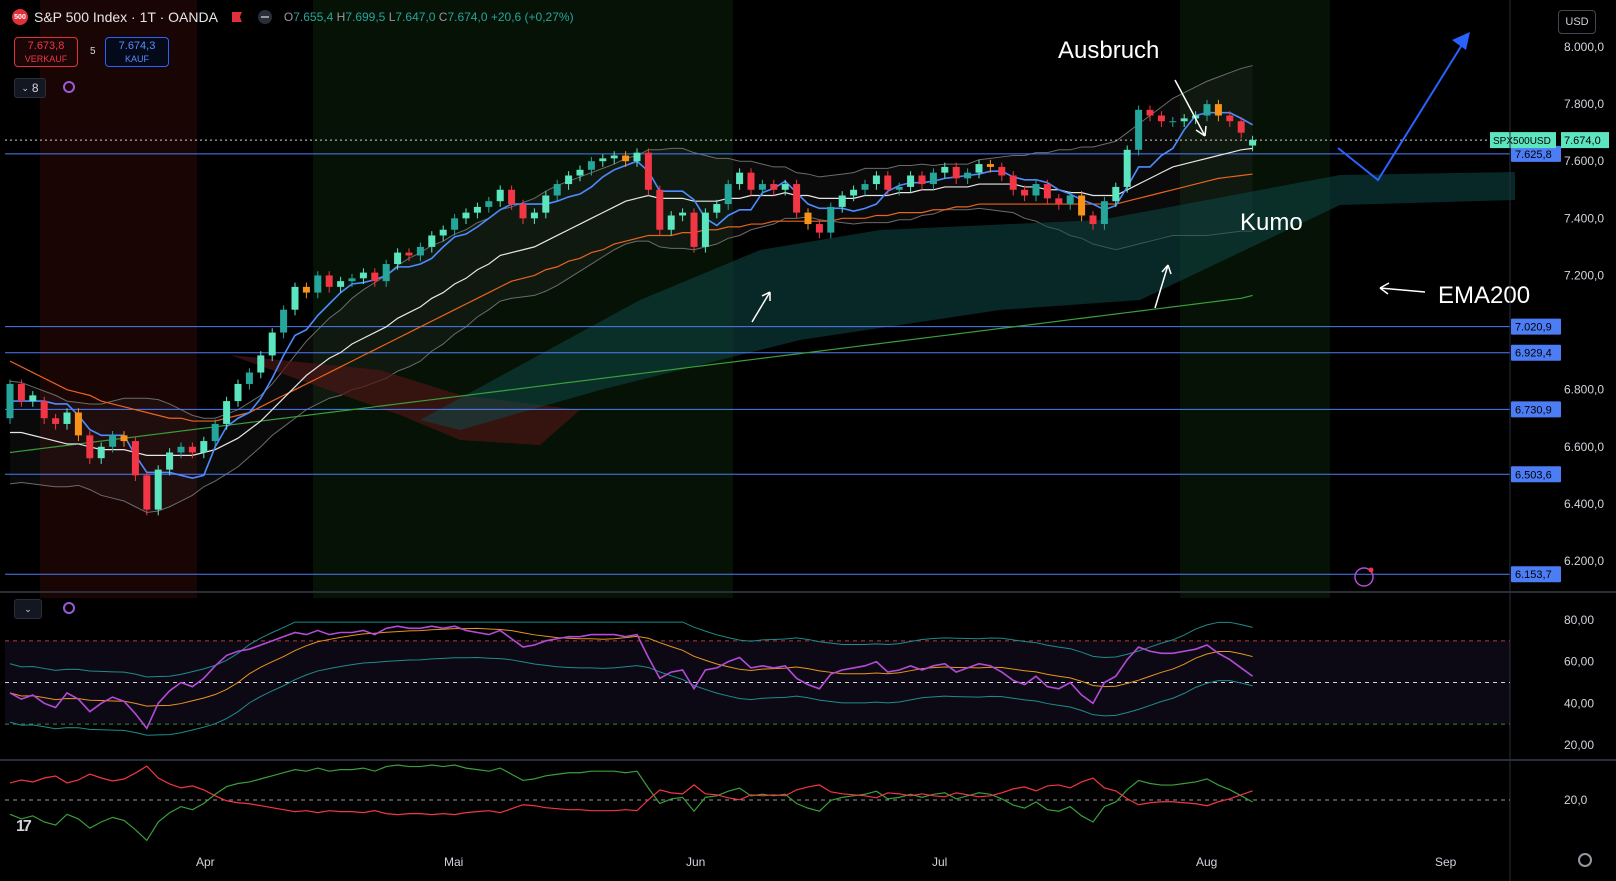 The image size is (1616, 881). What do you see at coordinates (137, 52) in the screenshot?
I see `buy-button: 7.674,3 KAUF` at bounding box center [137, 52].